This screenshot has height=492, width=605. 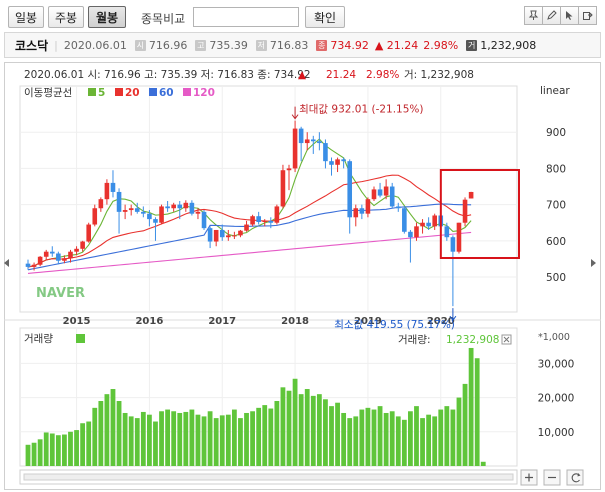 What do you see at coordinates (529, 477) in the screenshot?
I see `zoom-in-button` at bounding box center [529, 477].